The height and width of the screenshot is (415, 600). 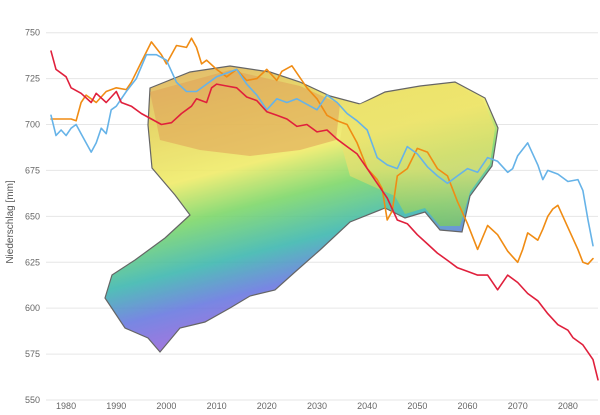 I want to click on x-tick-label: 2040, so click(x=367, y=406).